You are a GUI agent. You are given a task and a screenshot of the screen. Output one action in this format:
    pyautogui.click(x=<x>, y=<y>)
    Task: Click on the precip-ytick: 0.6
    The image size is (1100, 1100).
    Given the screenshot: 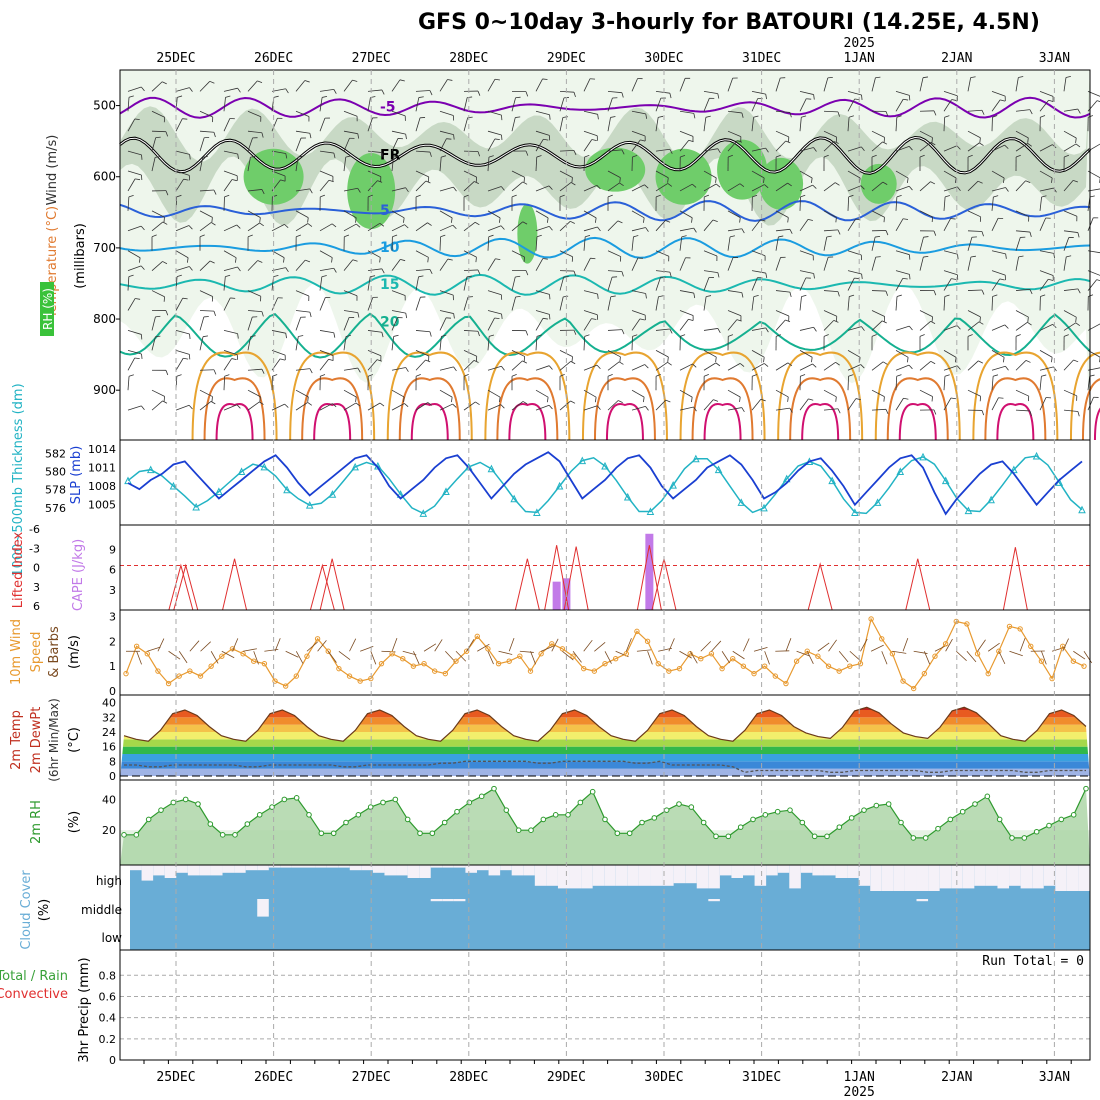 What is the action you would take?
    pyautogui.click(x=108, y=996)
    